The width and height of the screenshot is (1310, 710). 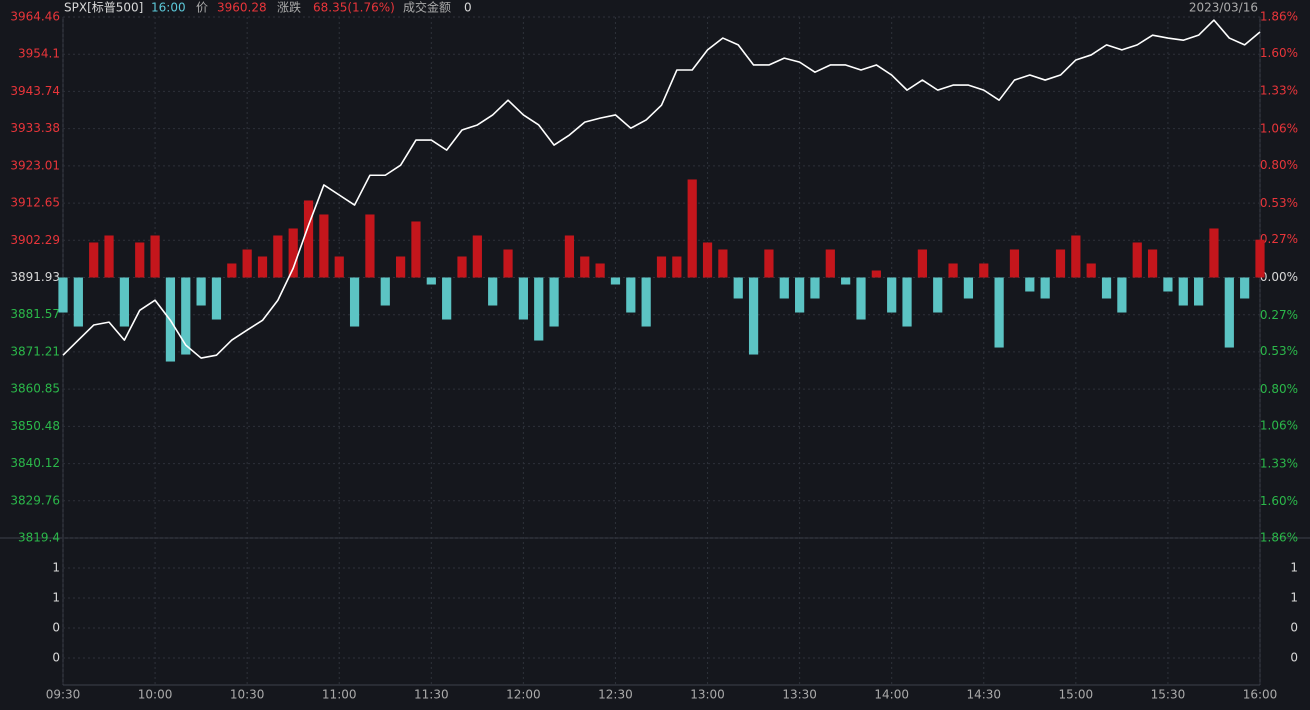 I want to click on x-tick-label: 13:00, so click(x=707, y=695).